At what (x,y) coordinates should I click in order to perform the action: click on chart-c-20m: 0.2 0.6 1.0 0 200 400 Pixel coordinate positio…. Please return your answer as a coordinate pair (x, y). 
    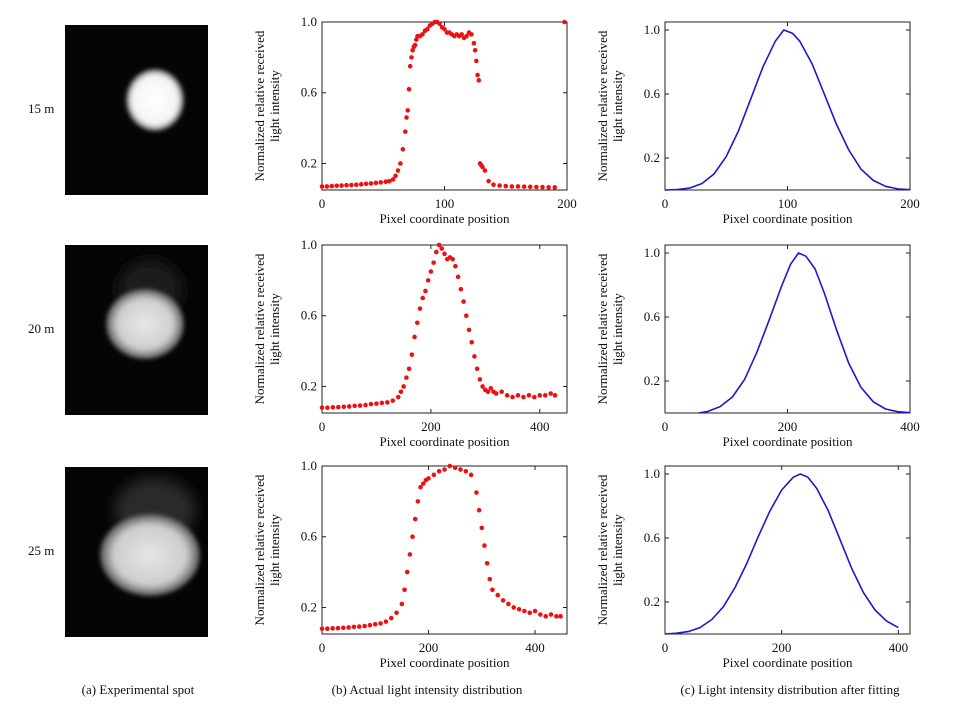
    Looking at the image, I should click on (757, 346).